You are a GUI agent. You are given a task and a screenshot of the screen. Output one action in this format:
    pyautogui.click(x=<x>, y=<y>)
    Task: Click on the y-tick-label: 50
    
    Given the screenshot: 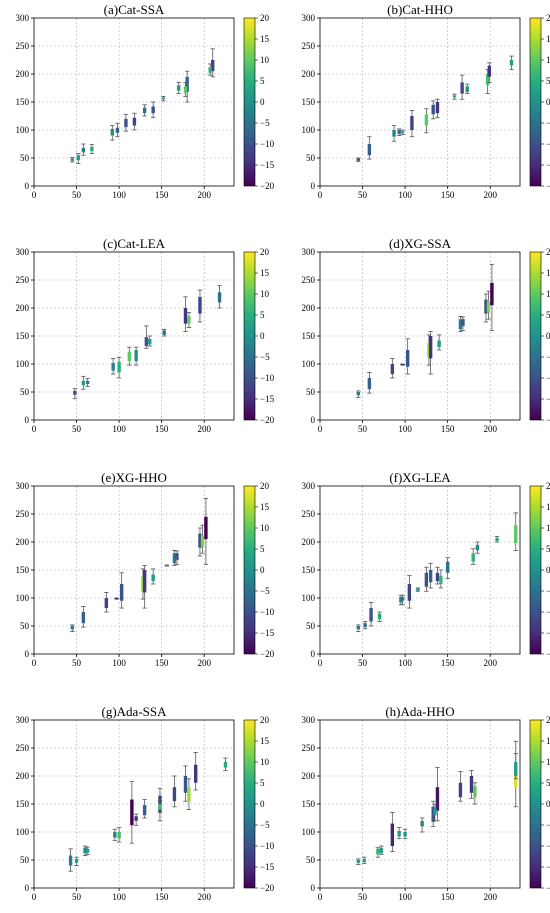 What is the action you would take?
    pyautogui.click(x=311, y=158)
    